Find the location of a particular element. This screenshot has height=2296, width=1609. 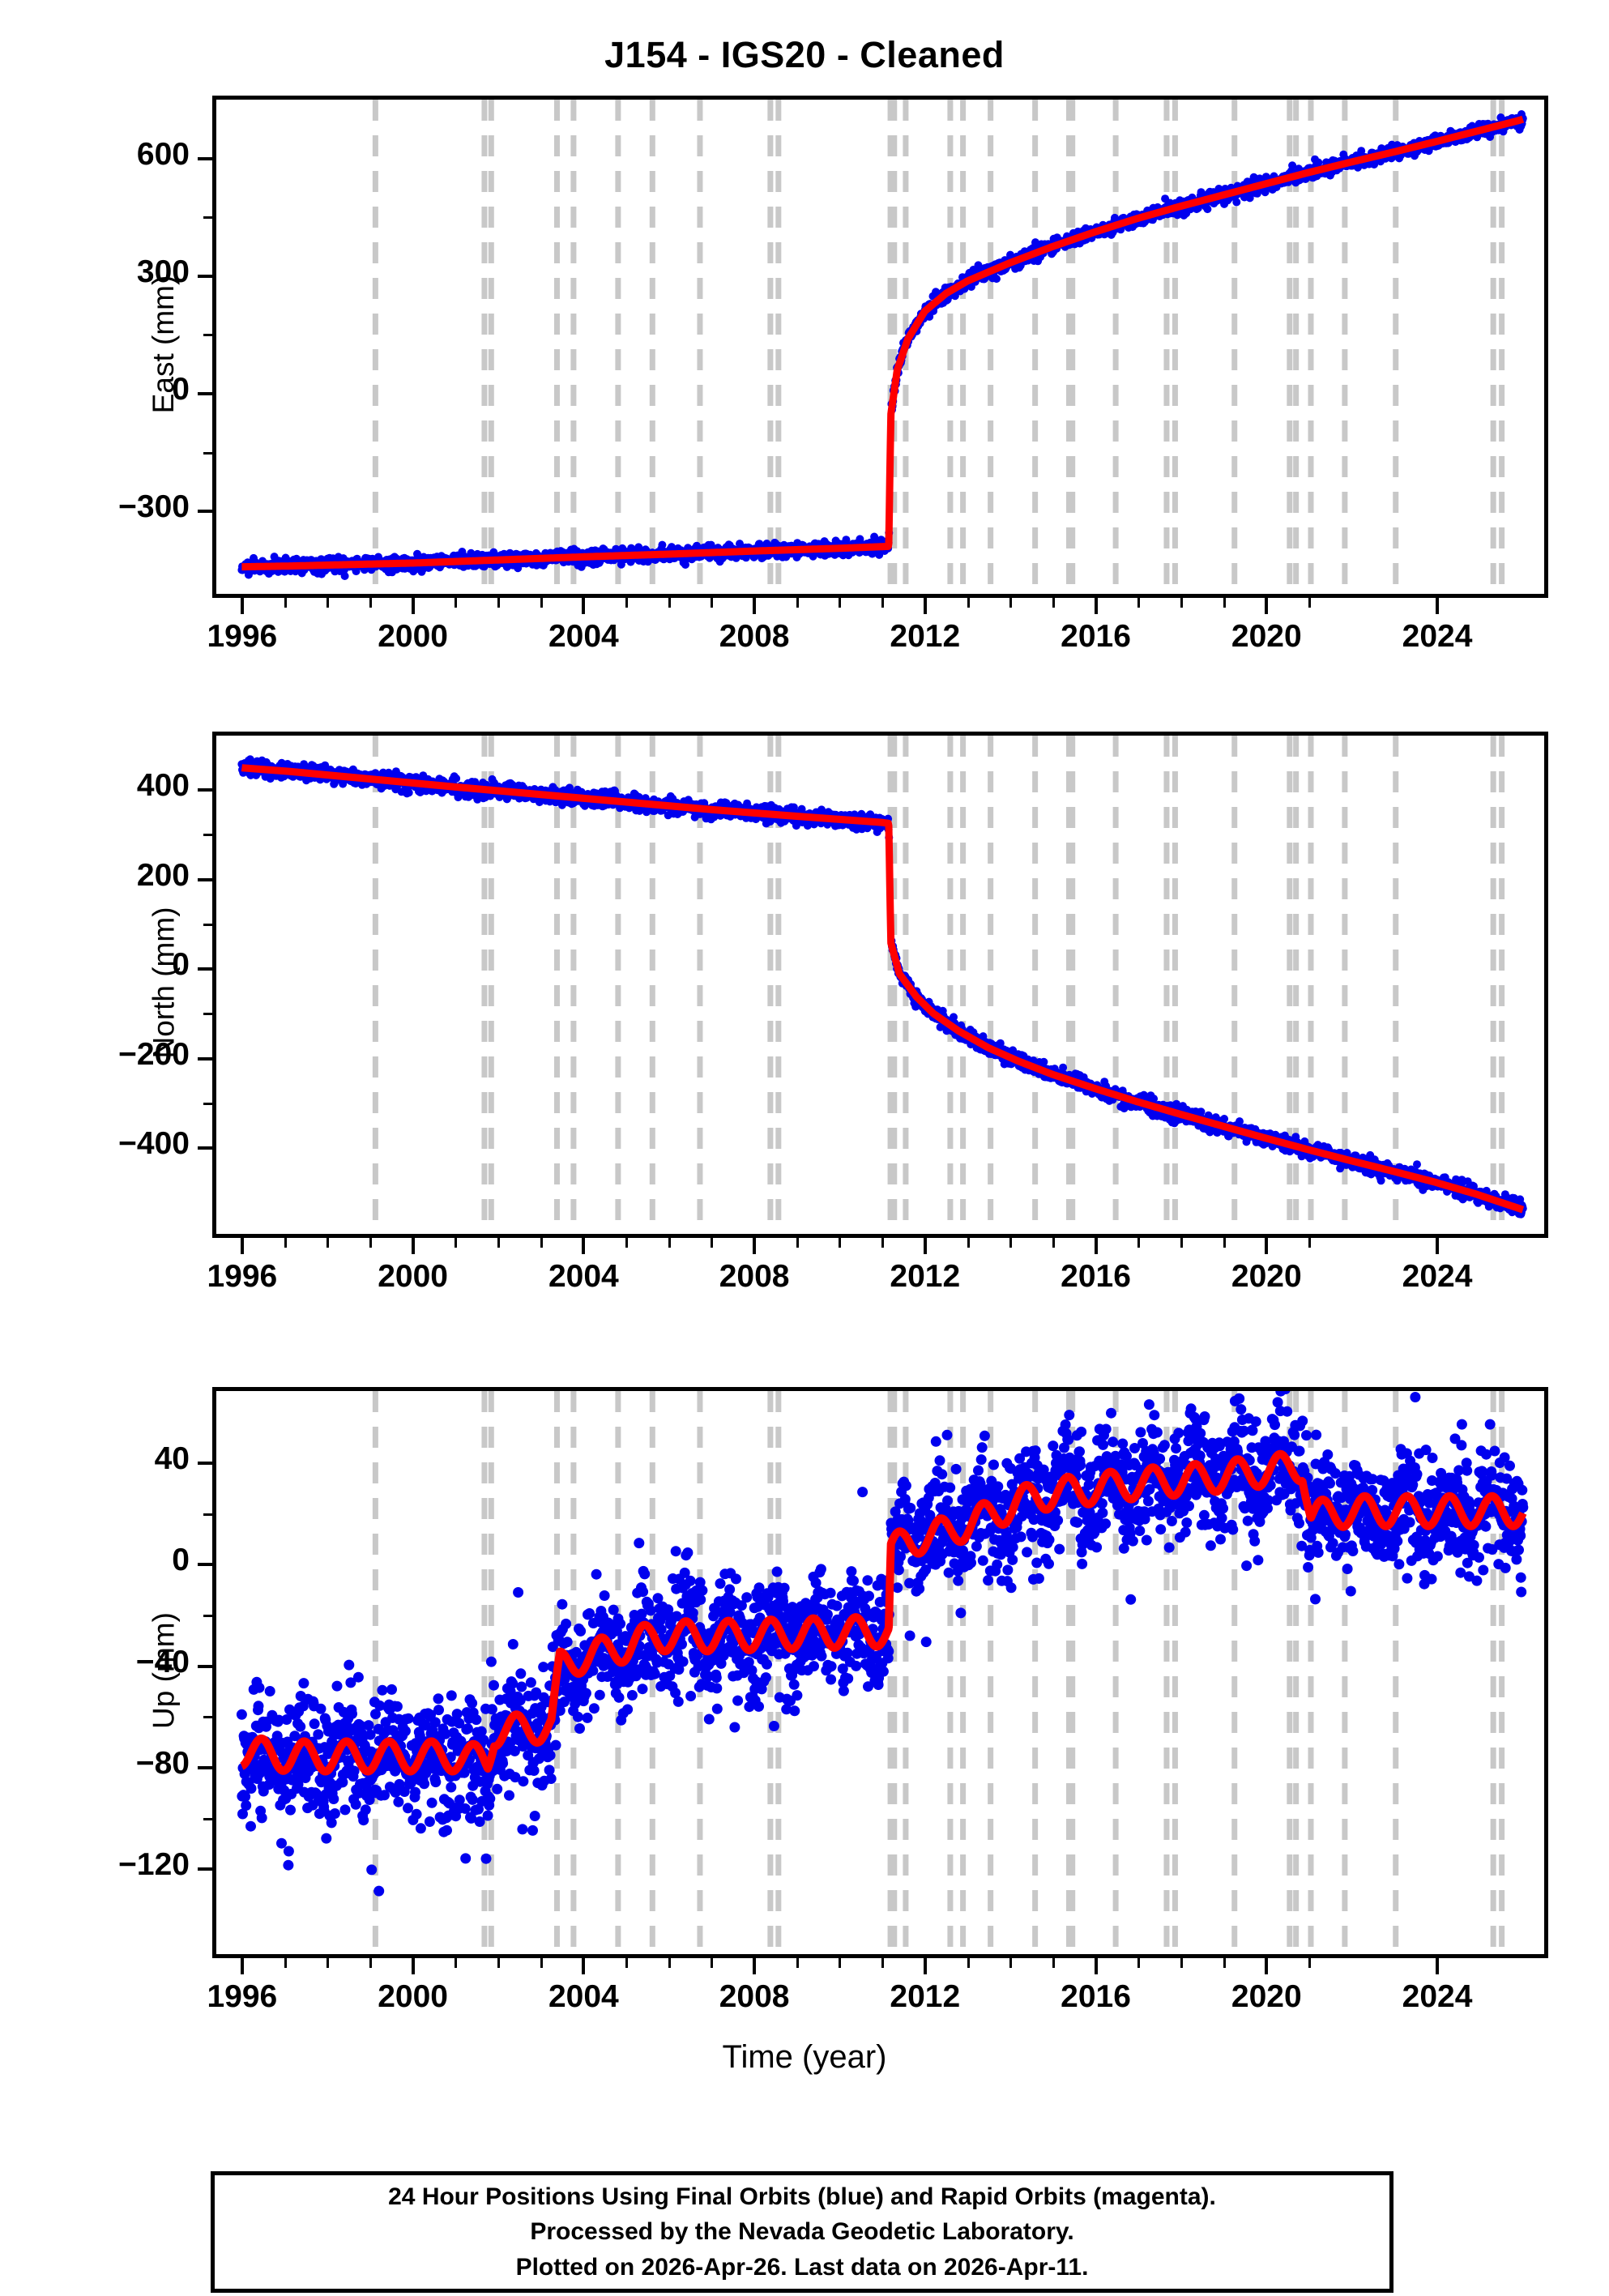

y-tick-label-east: 300 is located at coordinates (163, 272).